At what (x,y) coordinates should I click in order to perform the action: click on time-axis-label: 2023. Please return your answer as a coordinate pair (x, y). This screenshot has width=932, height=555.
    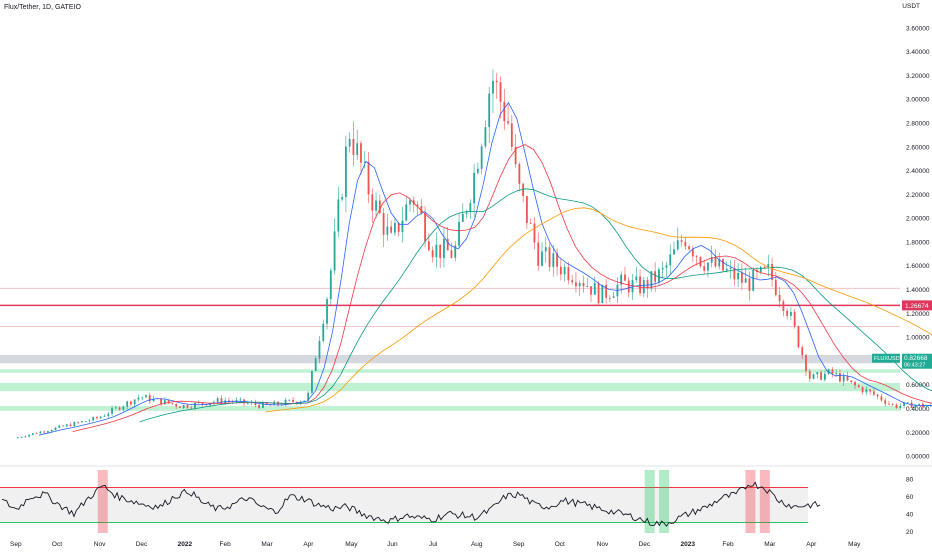
    Looking at the image, I should click on (687, 544).